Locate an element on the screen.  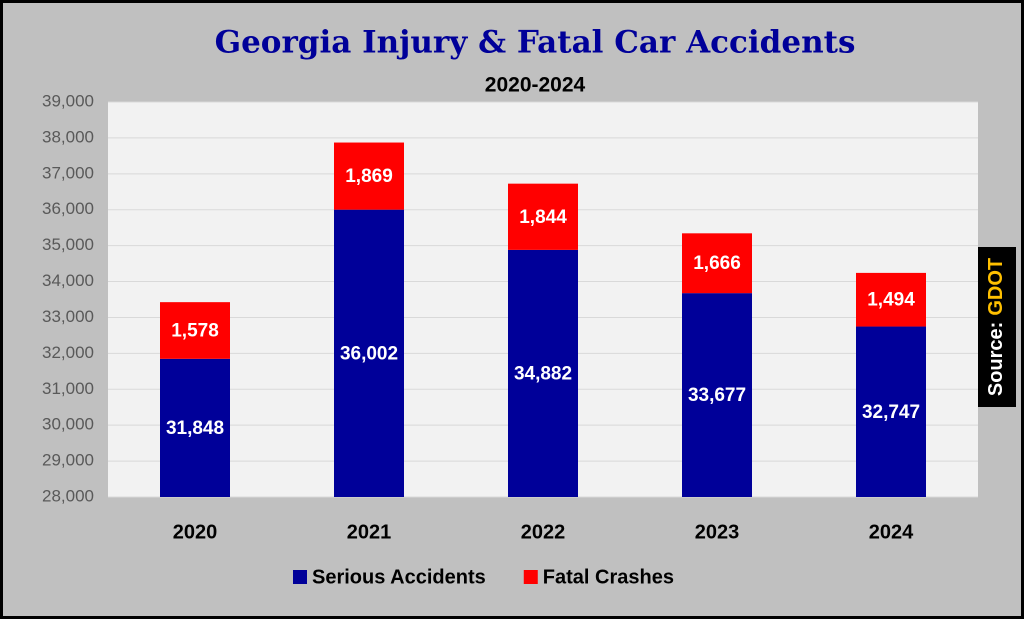
x-tick-label: 2023 is located at coordinates (717, 532).